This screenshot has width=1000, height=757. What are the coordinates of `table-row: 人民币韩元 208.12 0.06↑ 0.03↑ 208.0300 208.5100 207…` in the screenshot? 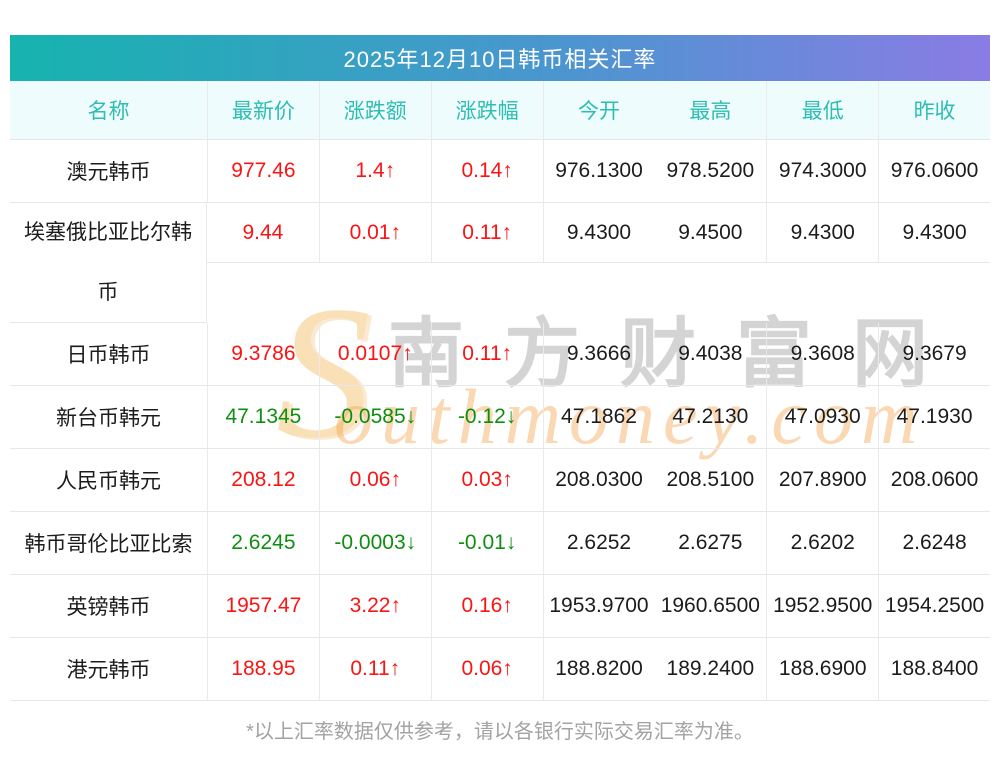 It's located at (500, 480).